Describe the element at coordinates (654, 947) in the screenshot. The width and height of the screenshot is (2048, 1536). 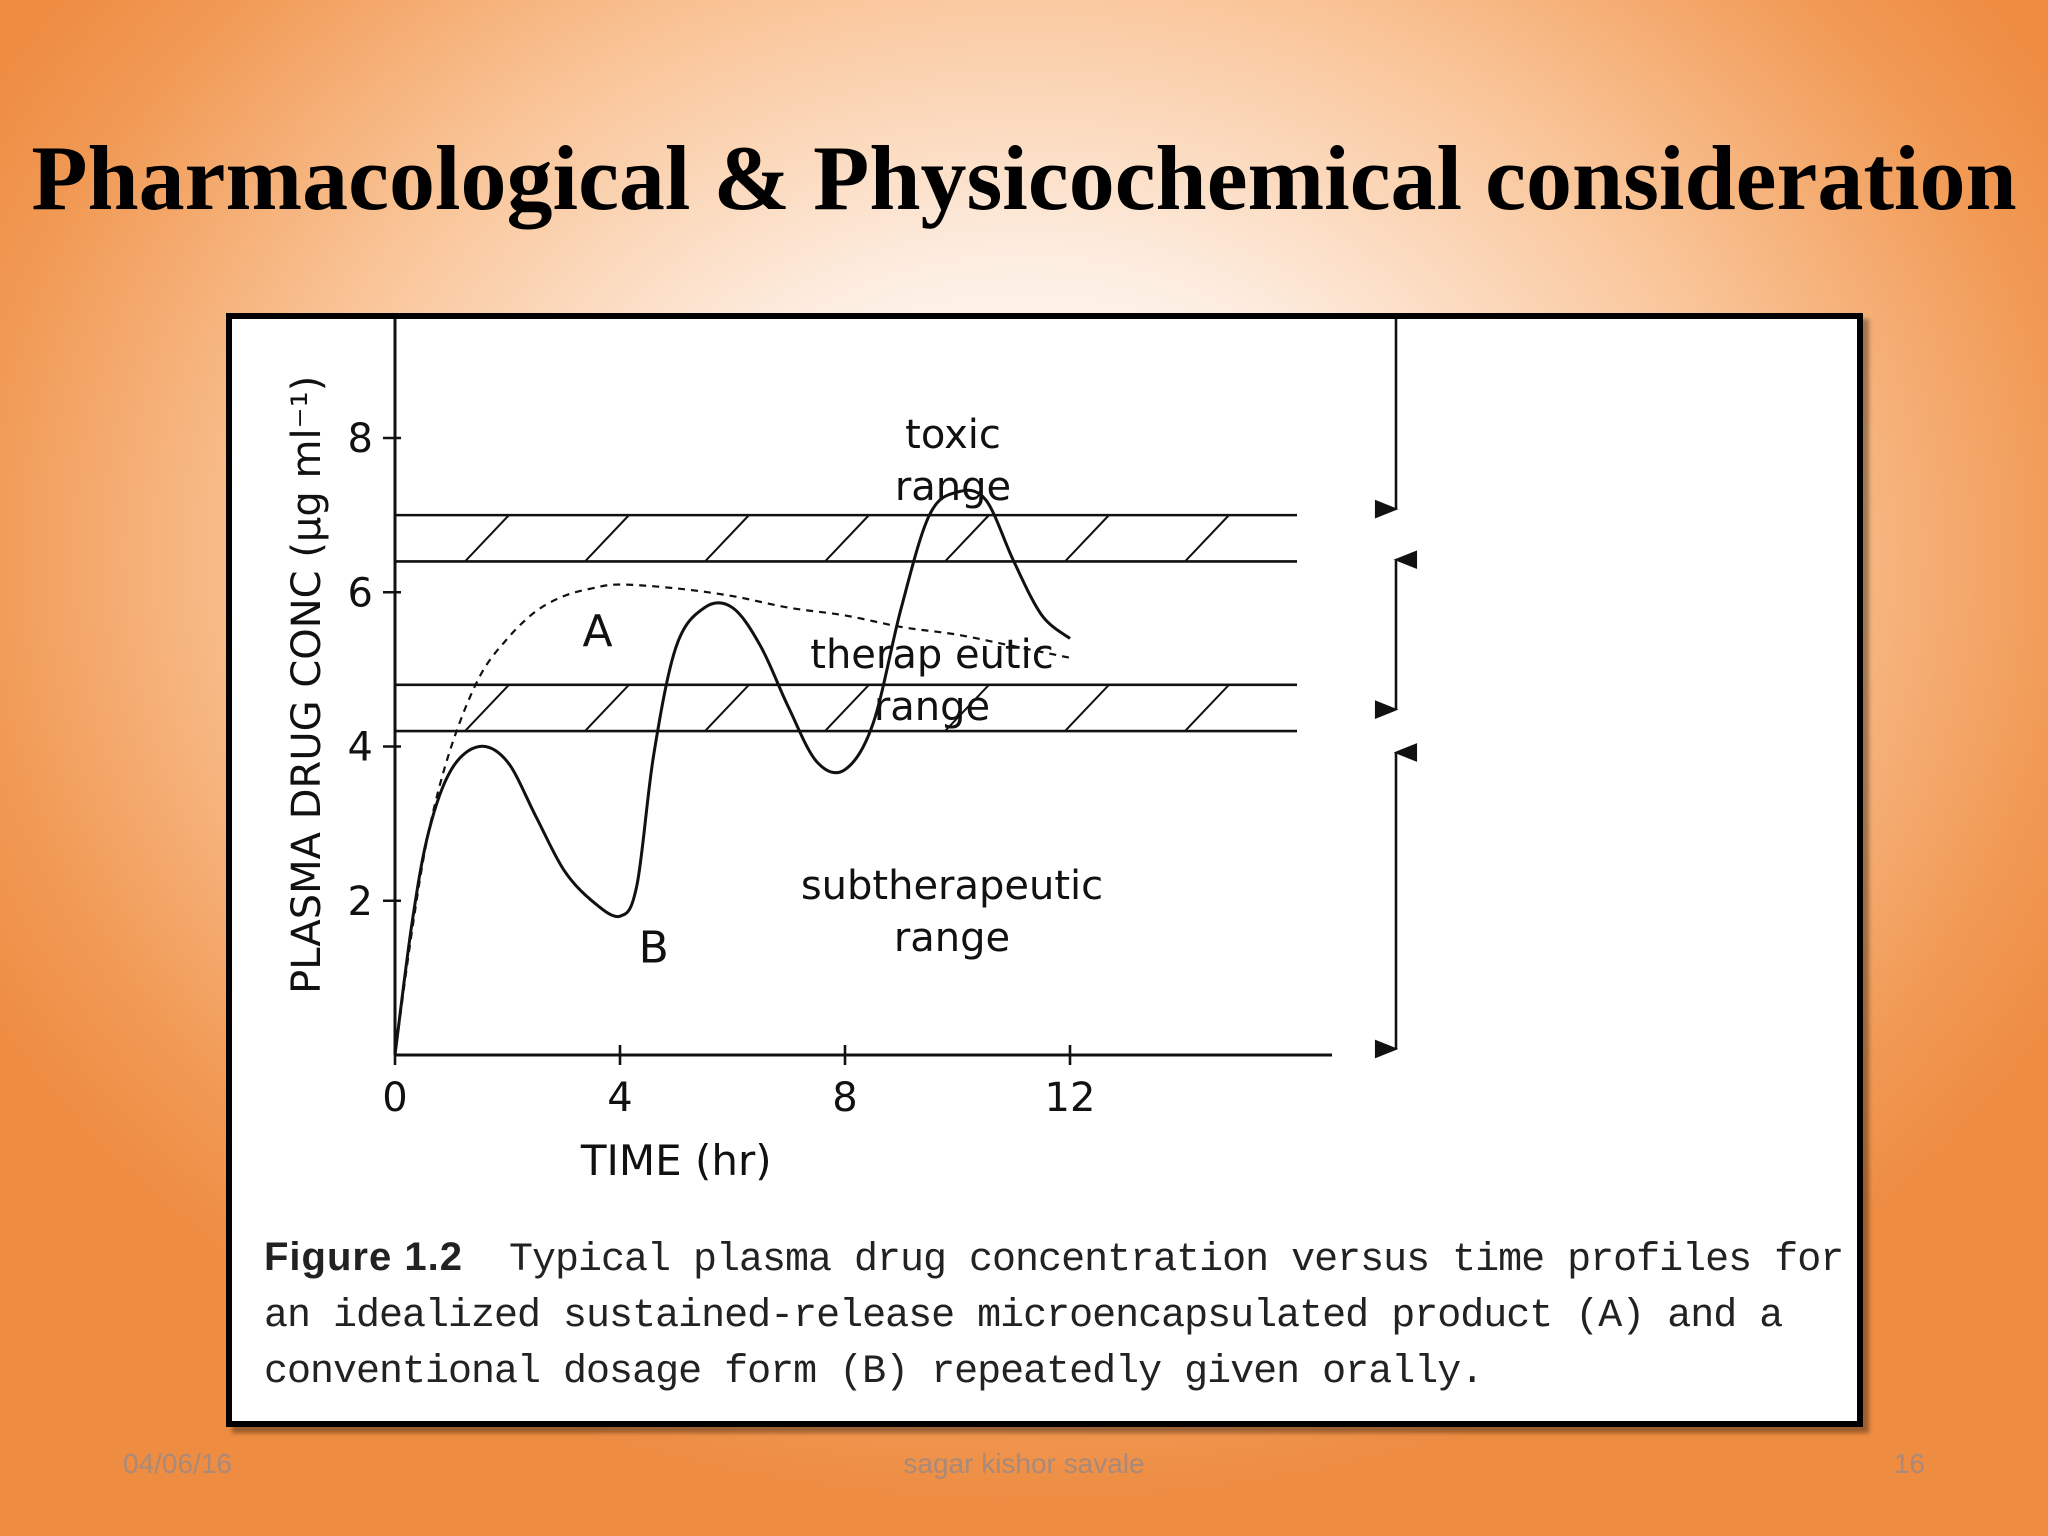
I see `series-label-b: B` at that location.